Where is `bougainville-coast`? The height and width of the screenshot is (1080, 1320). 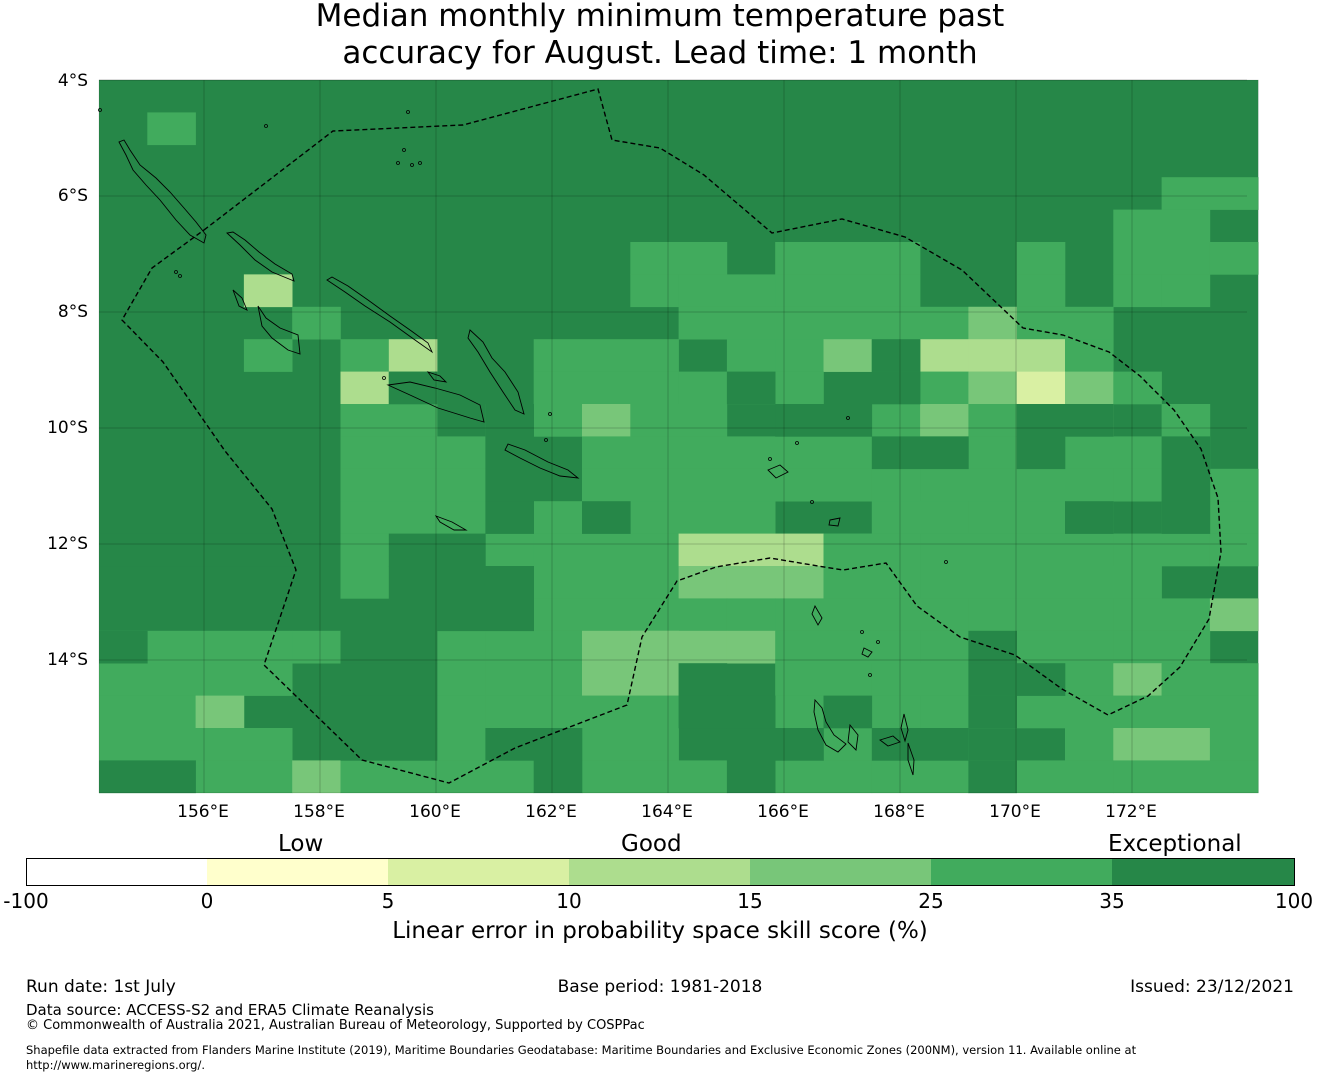
bougainville-coast is located at coordinates (162, 191).